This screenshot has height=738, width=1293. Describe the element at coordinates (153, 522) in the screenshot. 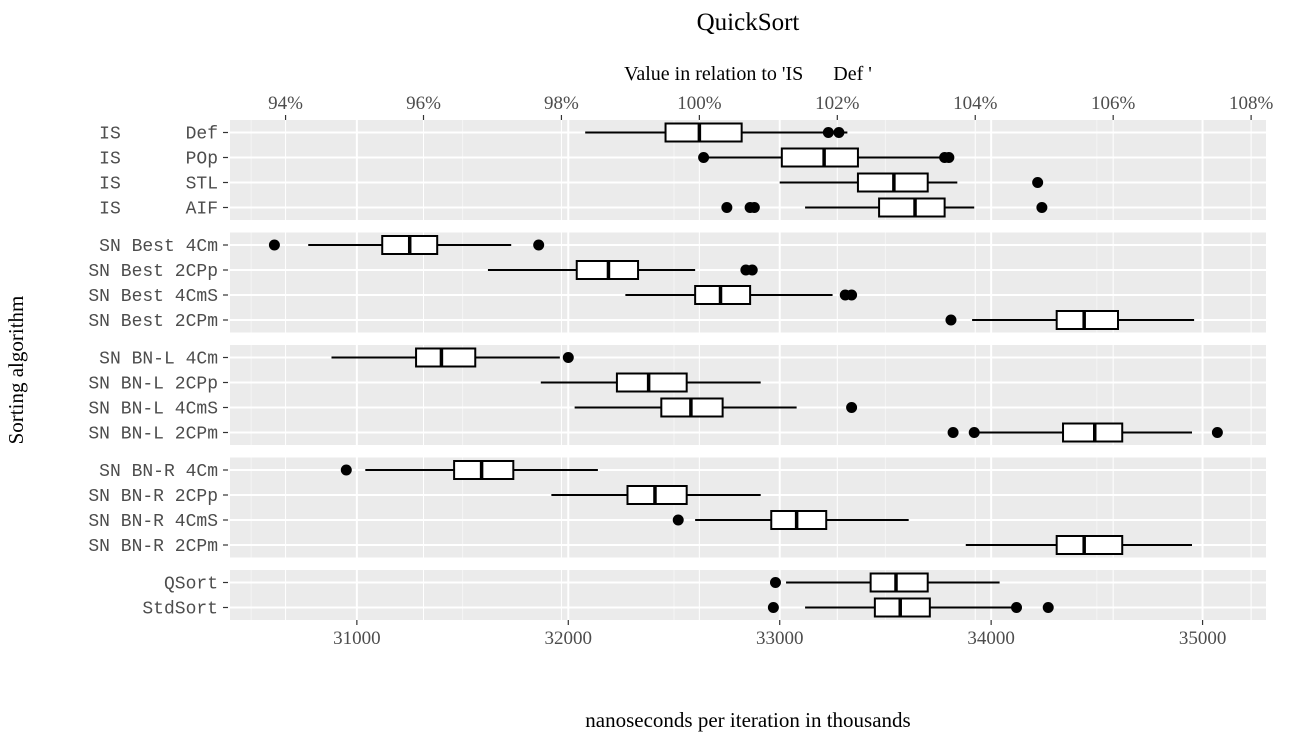

I see `category-label: SN BN-R 4CmS` at that location.